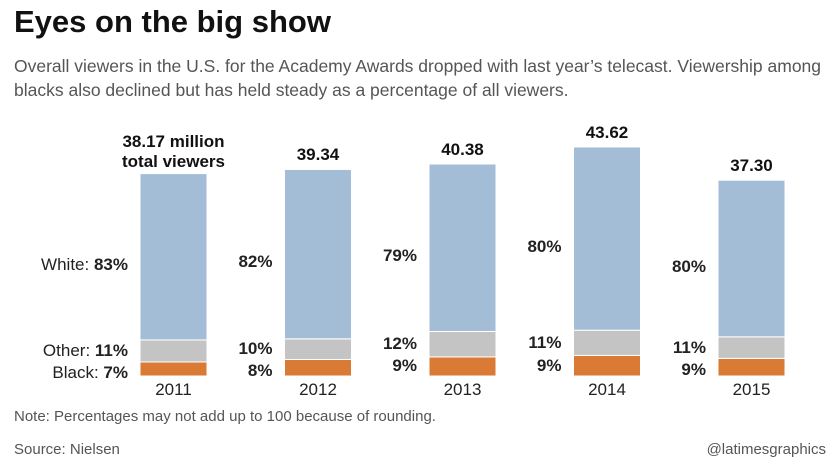 Image resolution: width=840 pixels, height=472 pixels. I want to click on segment-label: Black: 7%, so click(90, 373).